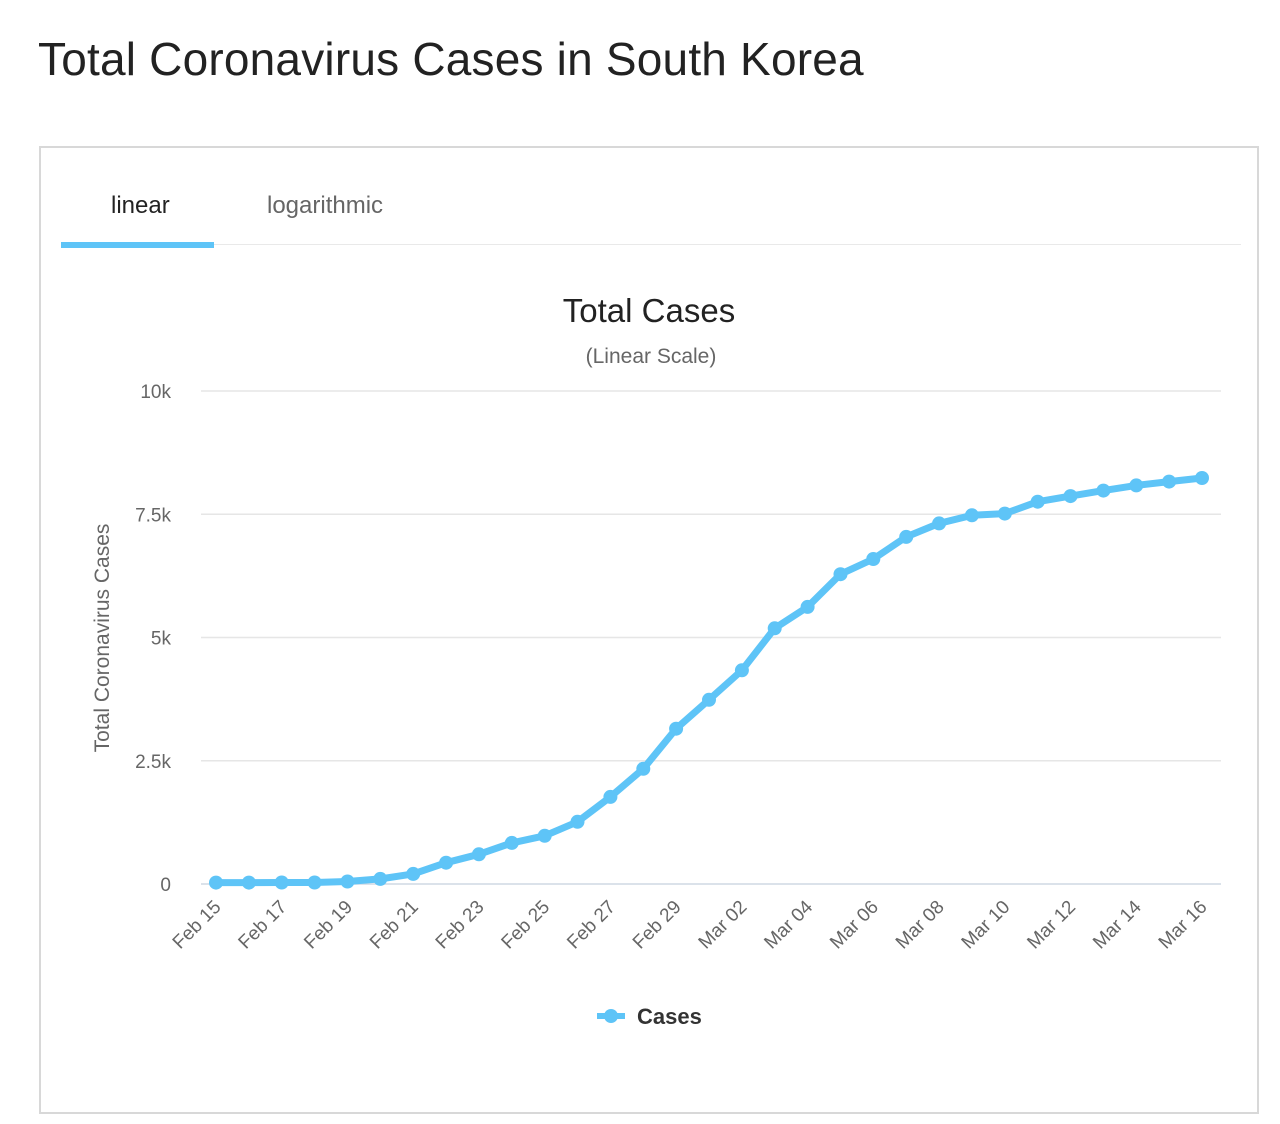  I want to click on legend-swatch-marker, so click(611, 1016).